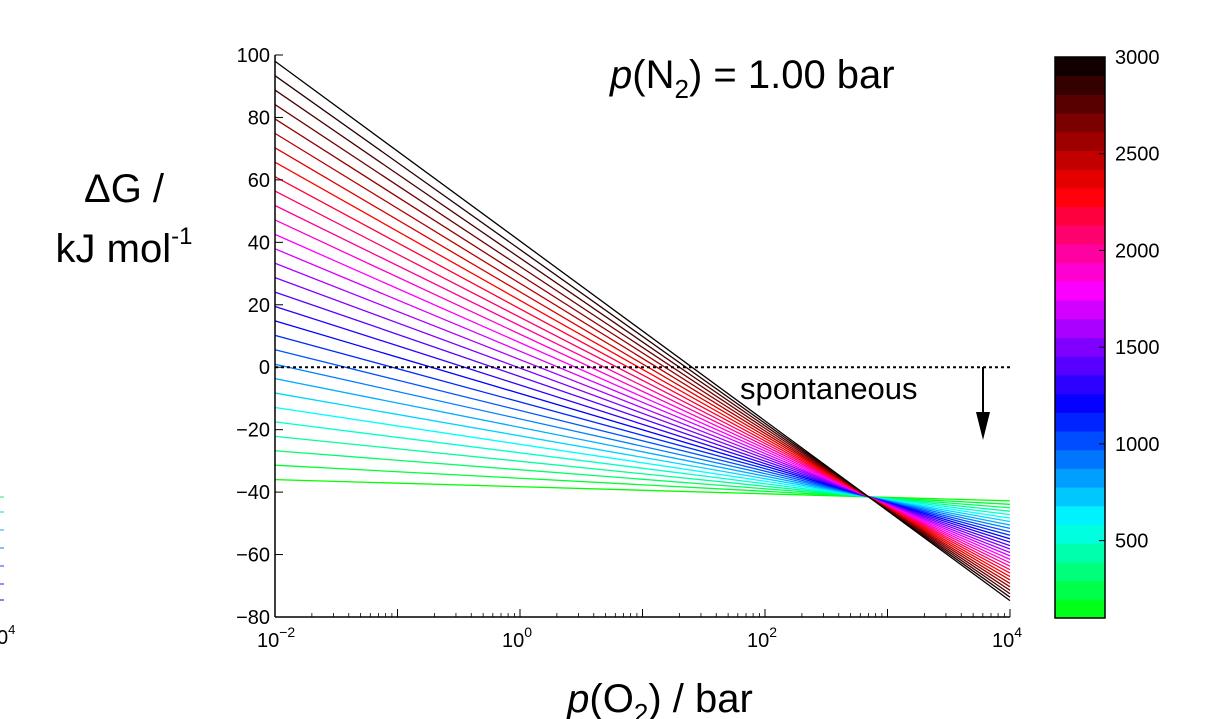 Image resolution: width=1214 pixels, height=719 pixels. What do you see at coordinates (253, 618) in the screenshot?
I see `y-tick-label: −80` at bounding box center [253, 618].